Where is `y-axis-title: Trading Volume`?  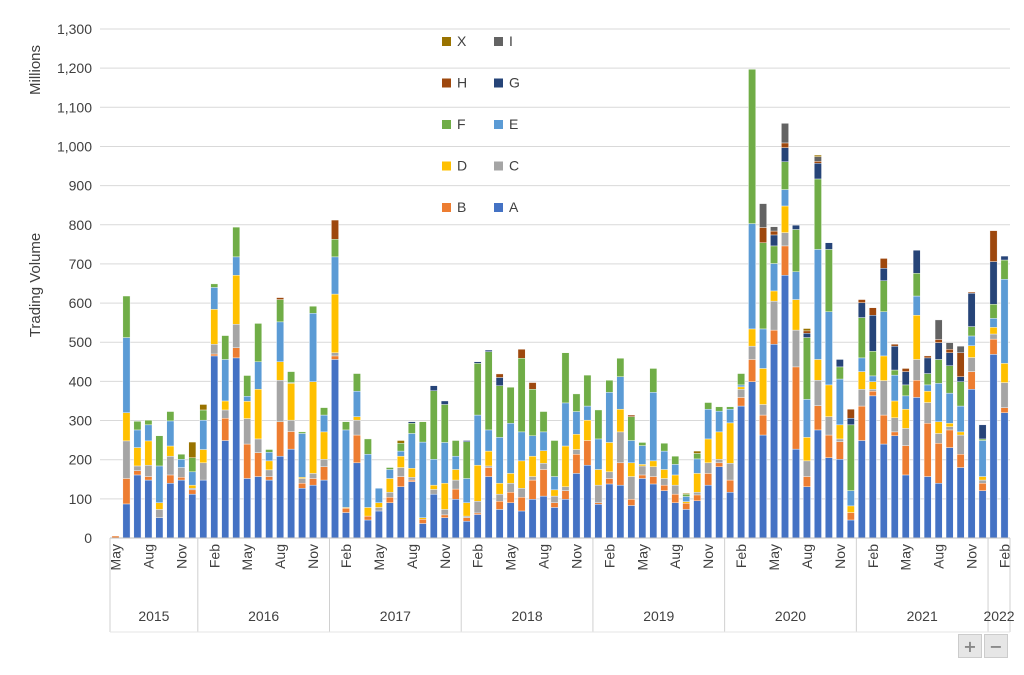 y-axis-title: Trading Volume is located at coordinates (35, 285).